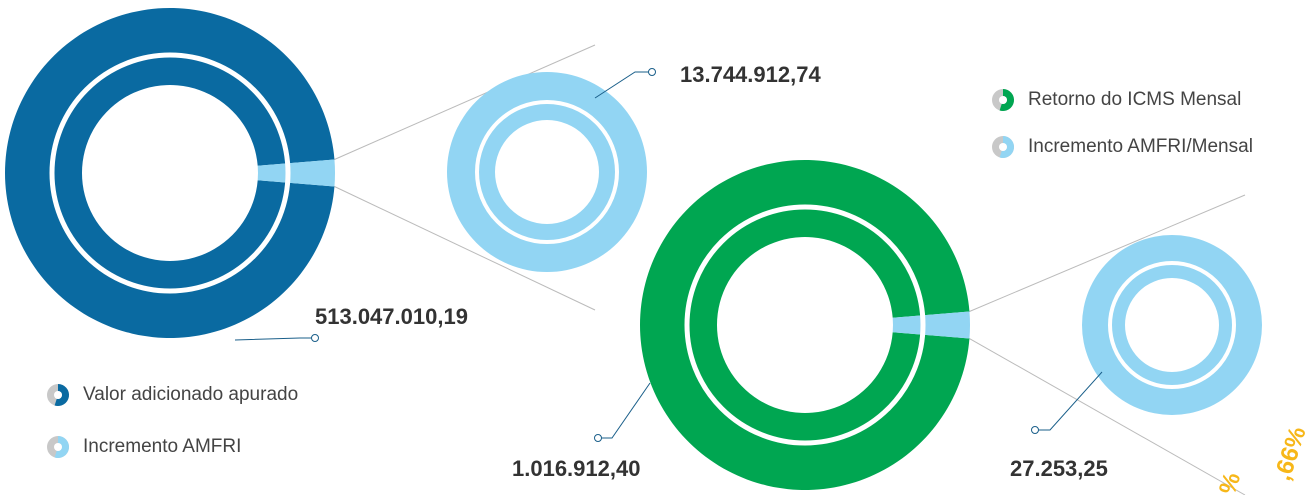 This screenshot has width=1309, height=495. I want to click on value-label: 13.744.912,74, so click(750, 74).